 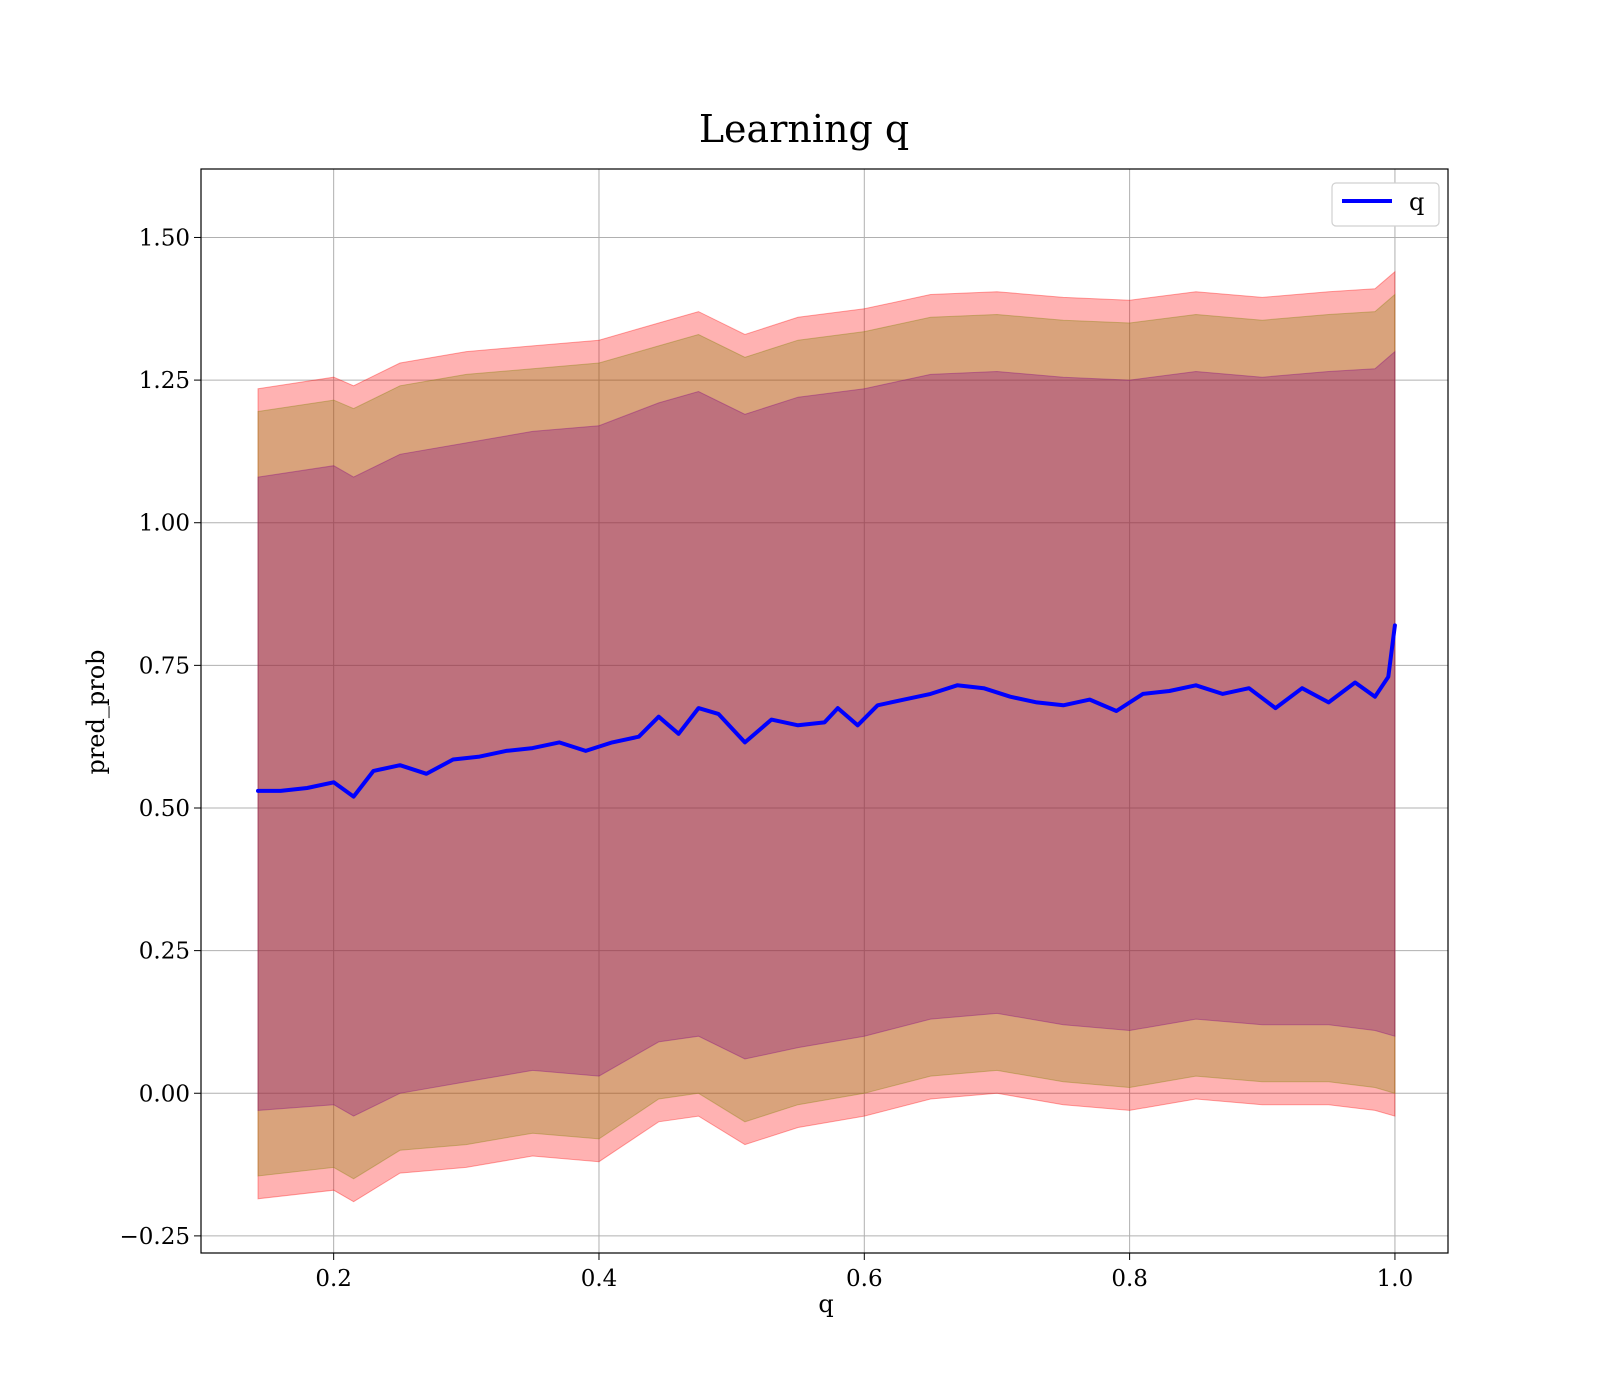 What do you see at coordinates (1129, 1279) in the screenshot?
I see `x-tick-label-3: 0.8` at bounding box center [1129, 1279].